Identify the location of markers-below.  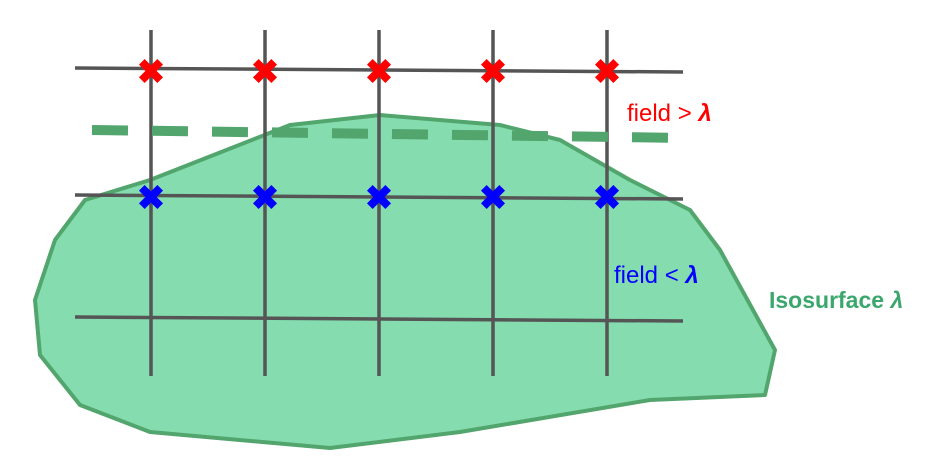
(379, 197).